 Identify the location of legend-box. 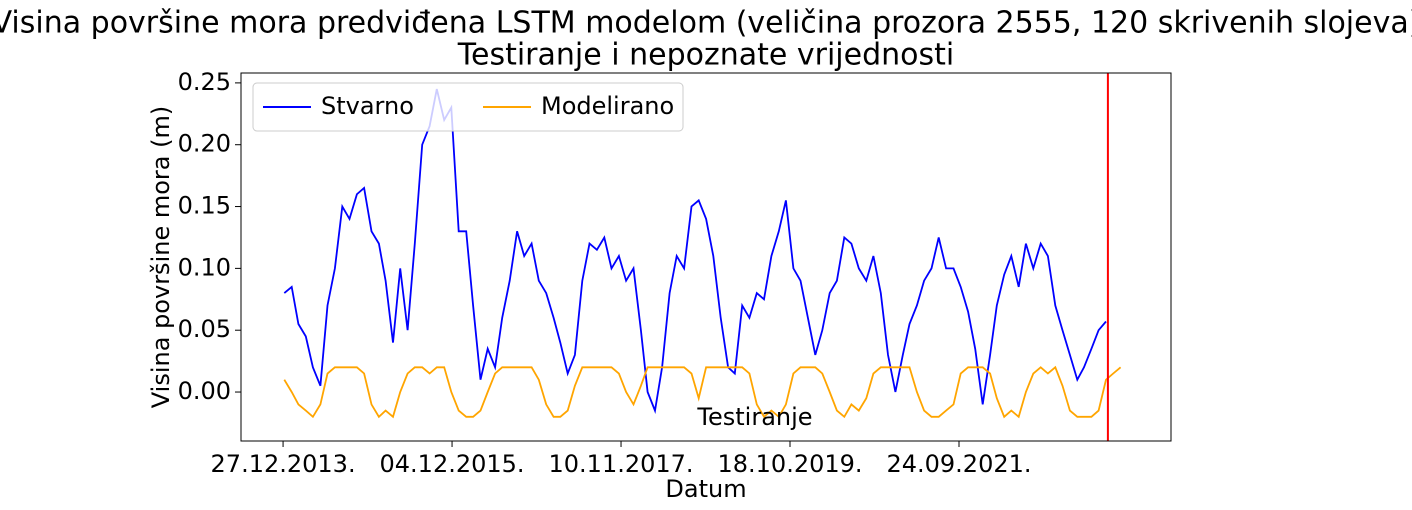
(468, 107).